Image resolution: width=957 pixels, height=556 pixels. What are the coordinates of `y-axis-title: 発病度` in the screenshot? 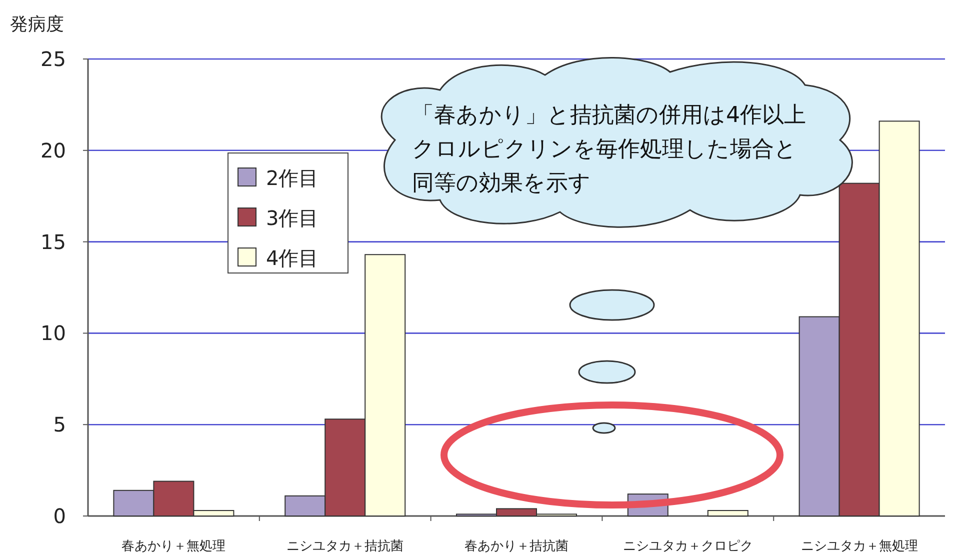 It's located at (37, 24).